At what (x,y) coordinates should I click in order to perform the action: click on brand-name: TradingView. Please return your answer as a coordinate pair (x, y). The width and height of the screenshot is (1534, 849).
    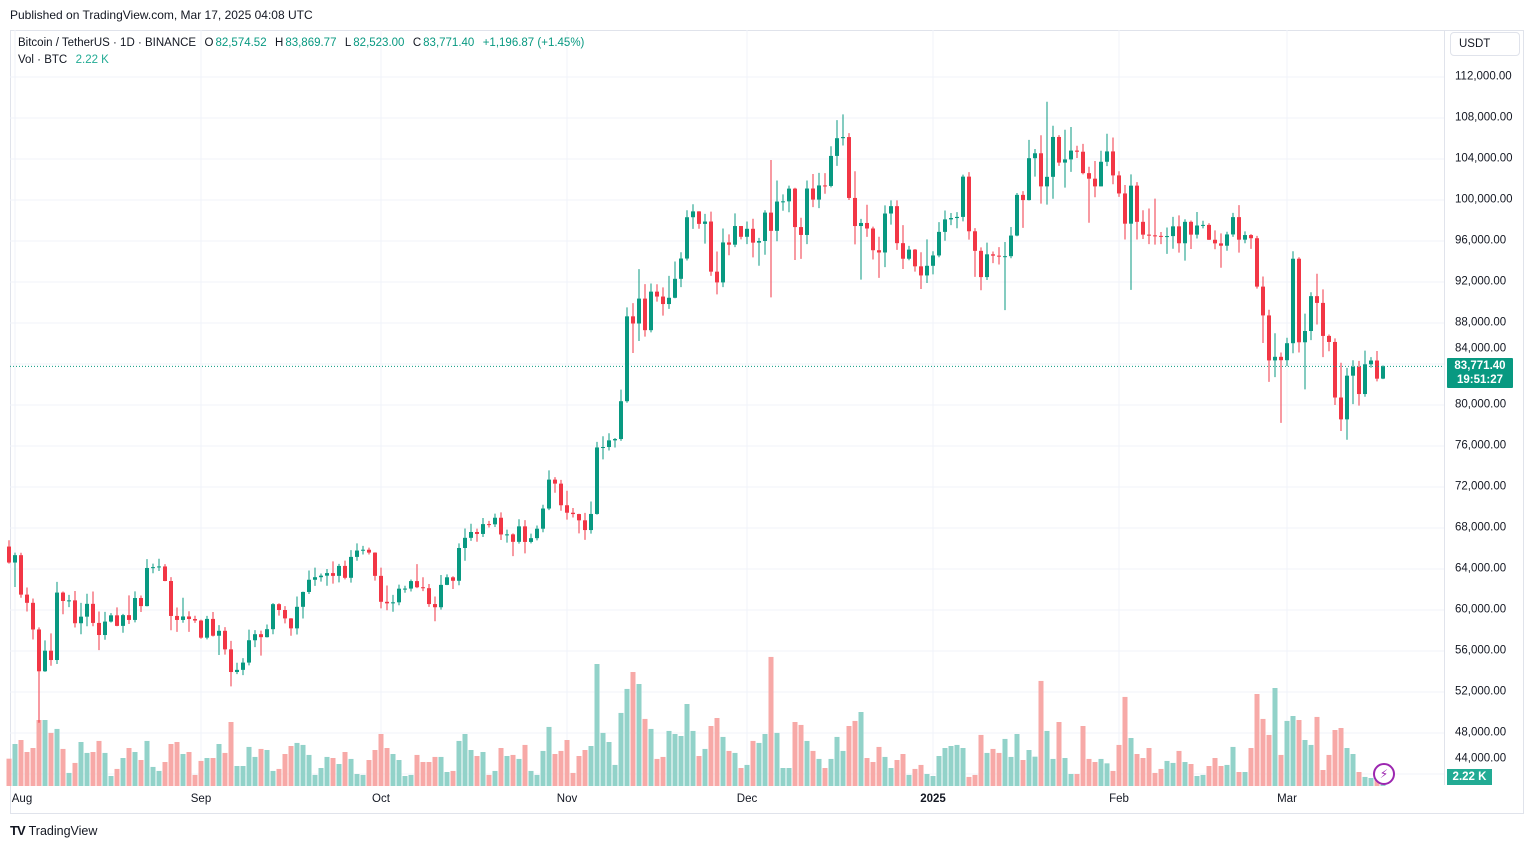
    Looking at the image, I should click on (63, 830).